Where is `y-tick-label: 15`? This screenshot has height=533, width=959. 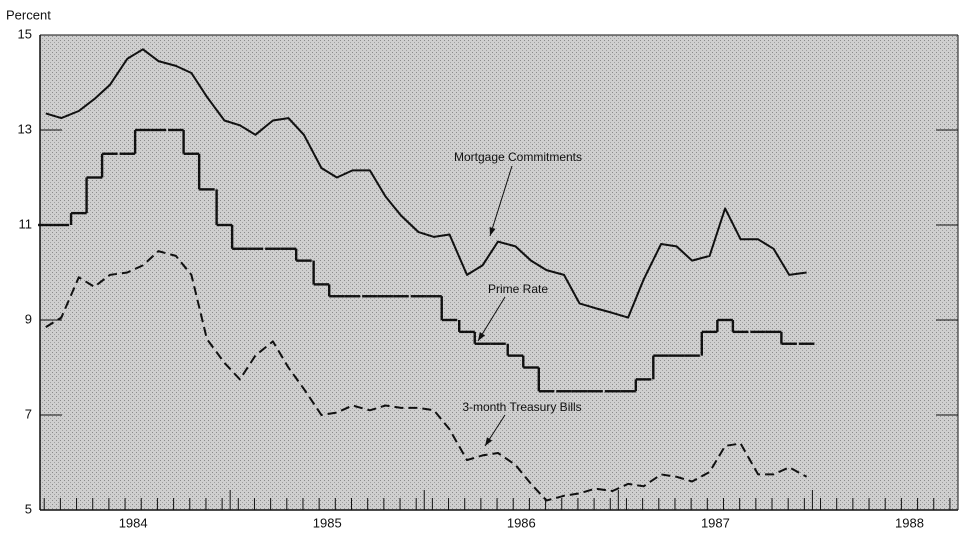
y-tick-label: 15 is located at coordinates (25, 33).